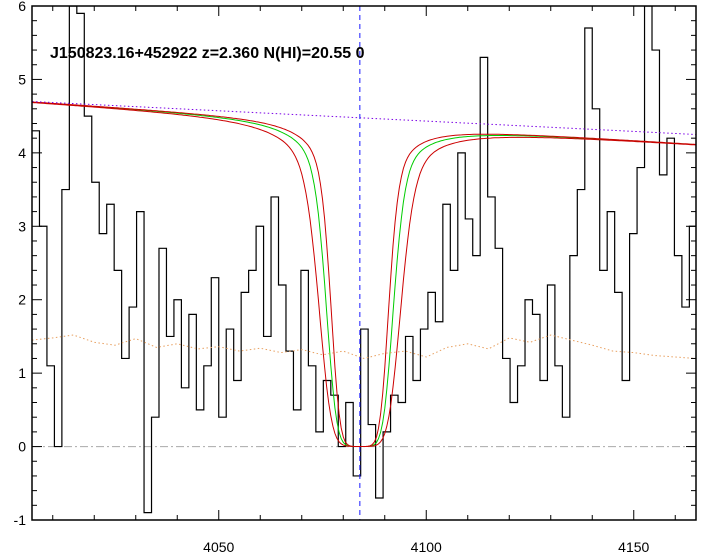 The image size is (704, 556). I want to click on y-tick-label: 1, so click(22, 373).